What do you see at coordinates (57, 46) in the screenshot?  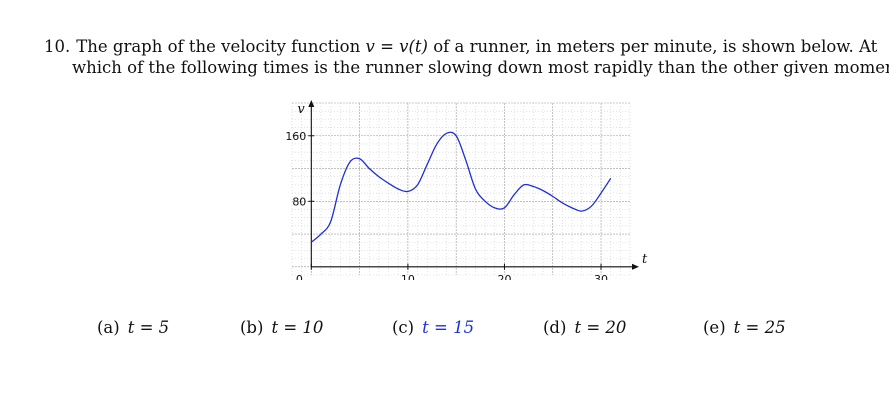 I see `question-number: 10.` at bounding box center [57, 46].